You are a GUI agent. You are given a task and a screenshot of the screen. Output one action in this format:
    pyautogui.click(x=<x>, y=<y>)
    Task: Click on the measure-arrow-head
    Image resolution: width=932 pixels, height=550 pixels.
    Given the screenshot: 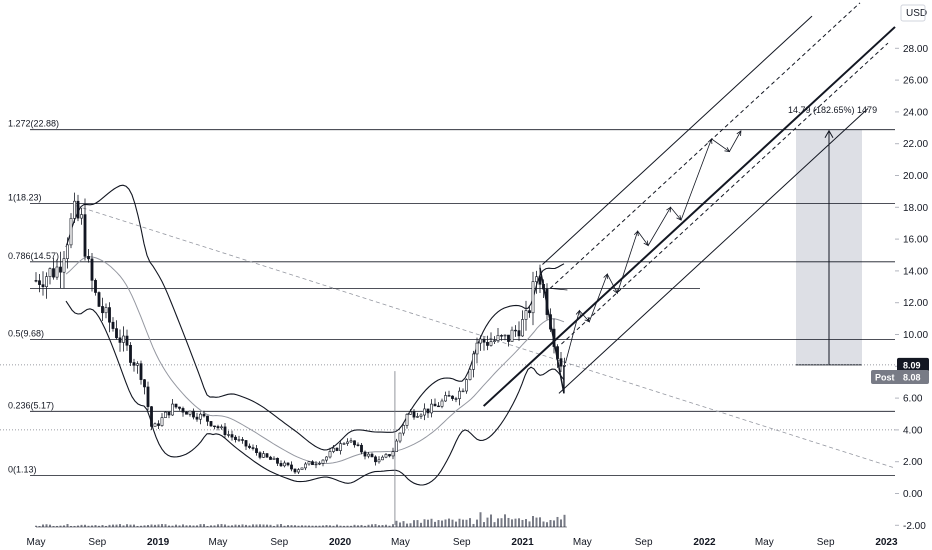 What is the action you would take?
    pyautogui.click(x=829, y=133)
    